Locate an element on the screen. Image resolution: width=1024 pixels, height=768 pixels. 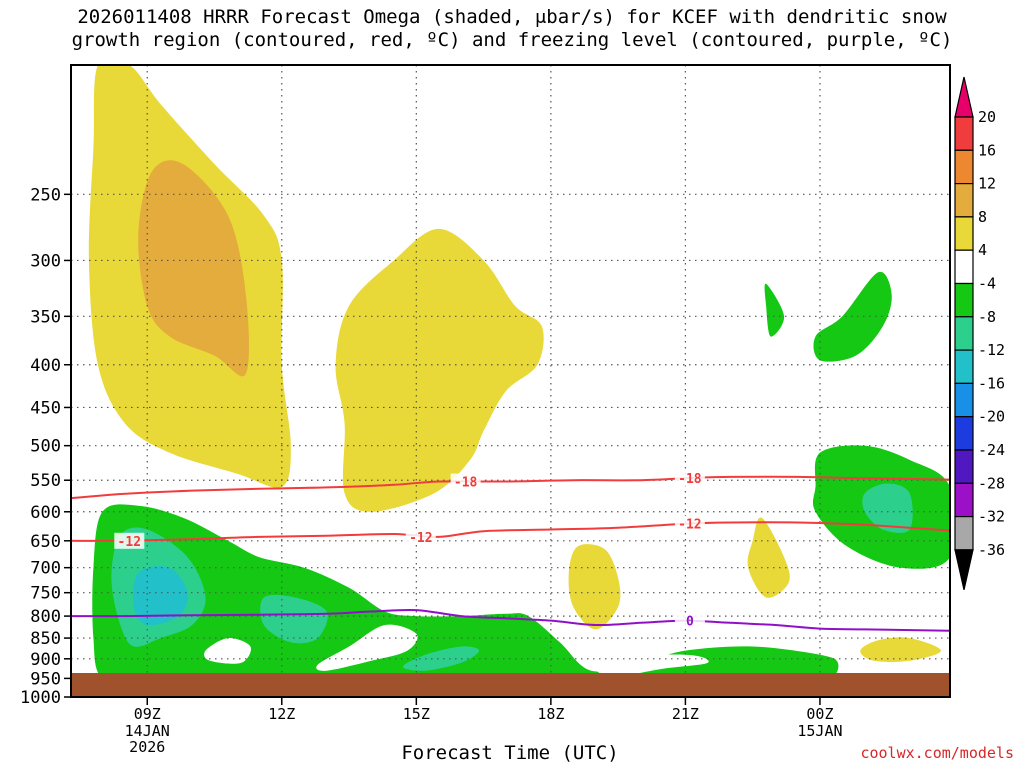
x-tick-sublabel: 14JAN is located at coordinates (147, 731).